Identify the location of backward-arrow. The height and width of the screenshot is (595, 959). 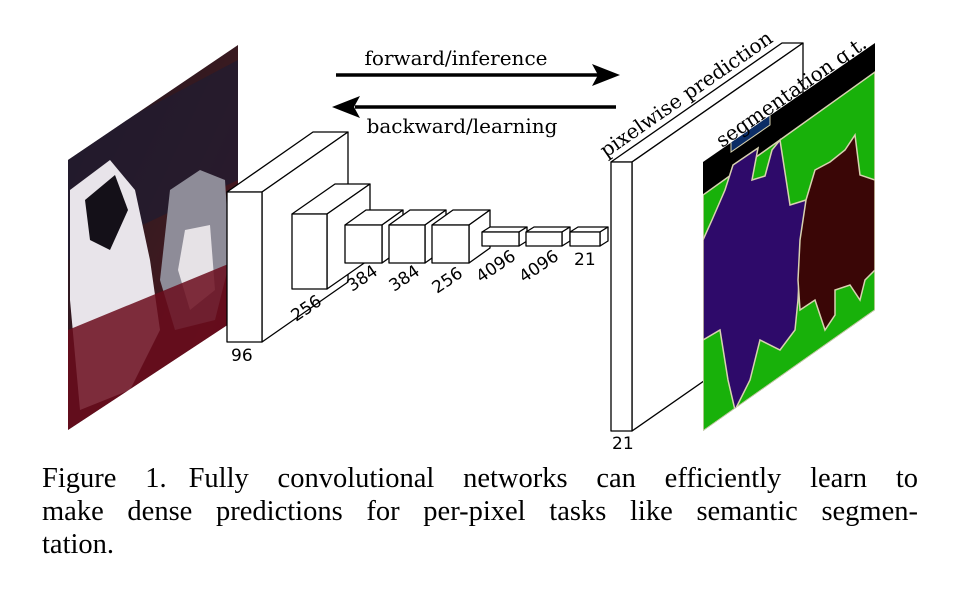
(474, 107).